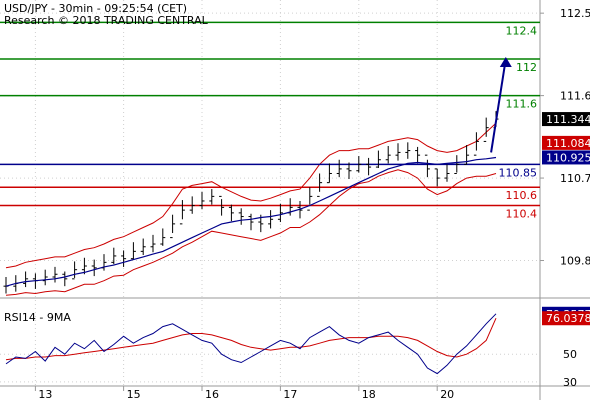  Describe the element at coordinates (575, 261) in the screenshot. I see `price-tick-label: 109.8` at that location.